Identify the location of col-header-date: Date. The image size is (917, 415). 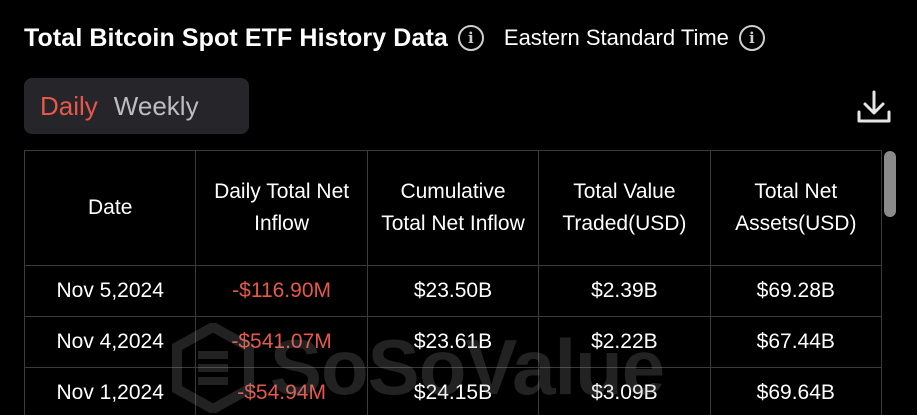
(110, 208).